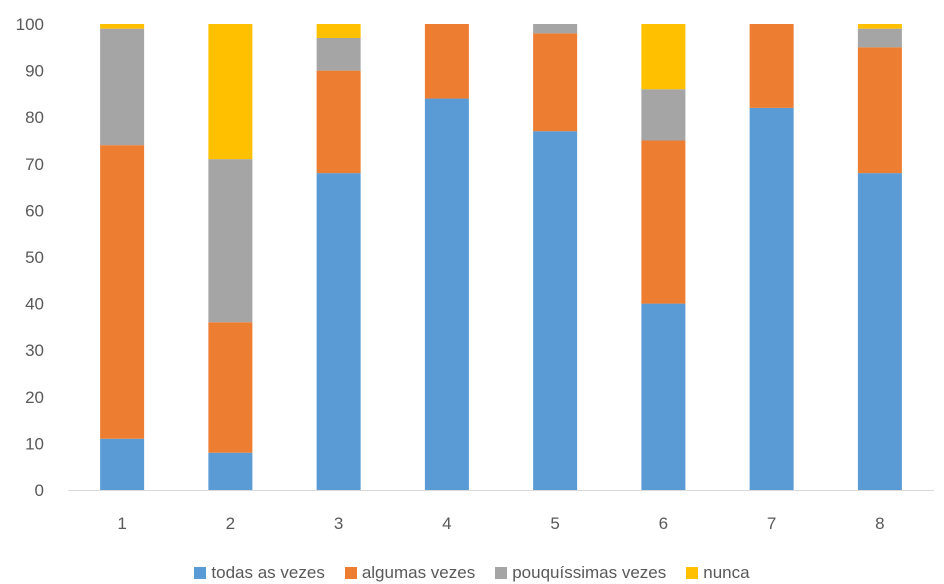 Image resolution: width=944 pixels, height=584 pixels. What do you see at coordinates (726, 572) in the screenshot?
I see `legend-label: nunca` at bounding box center [726, 572].